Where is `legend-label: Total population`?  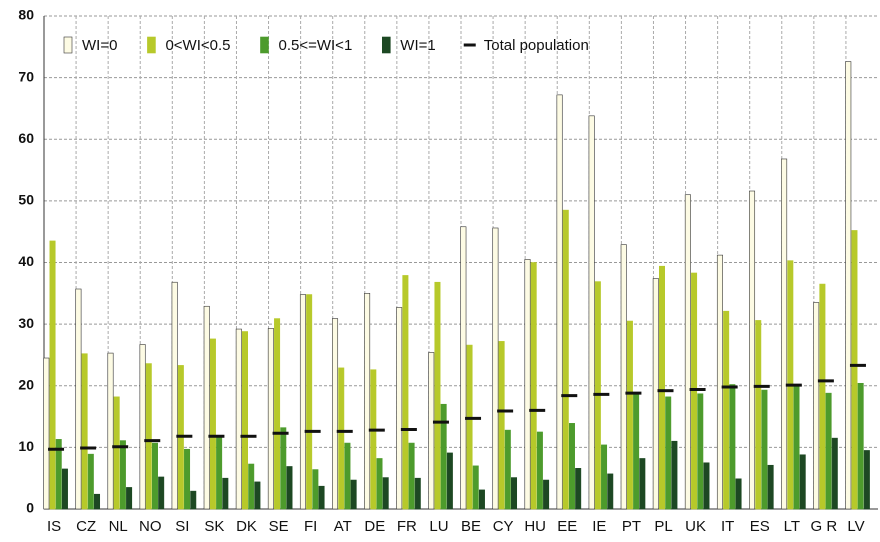 legend-label: Total population is located at coordinates (536, 45).